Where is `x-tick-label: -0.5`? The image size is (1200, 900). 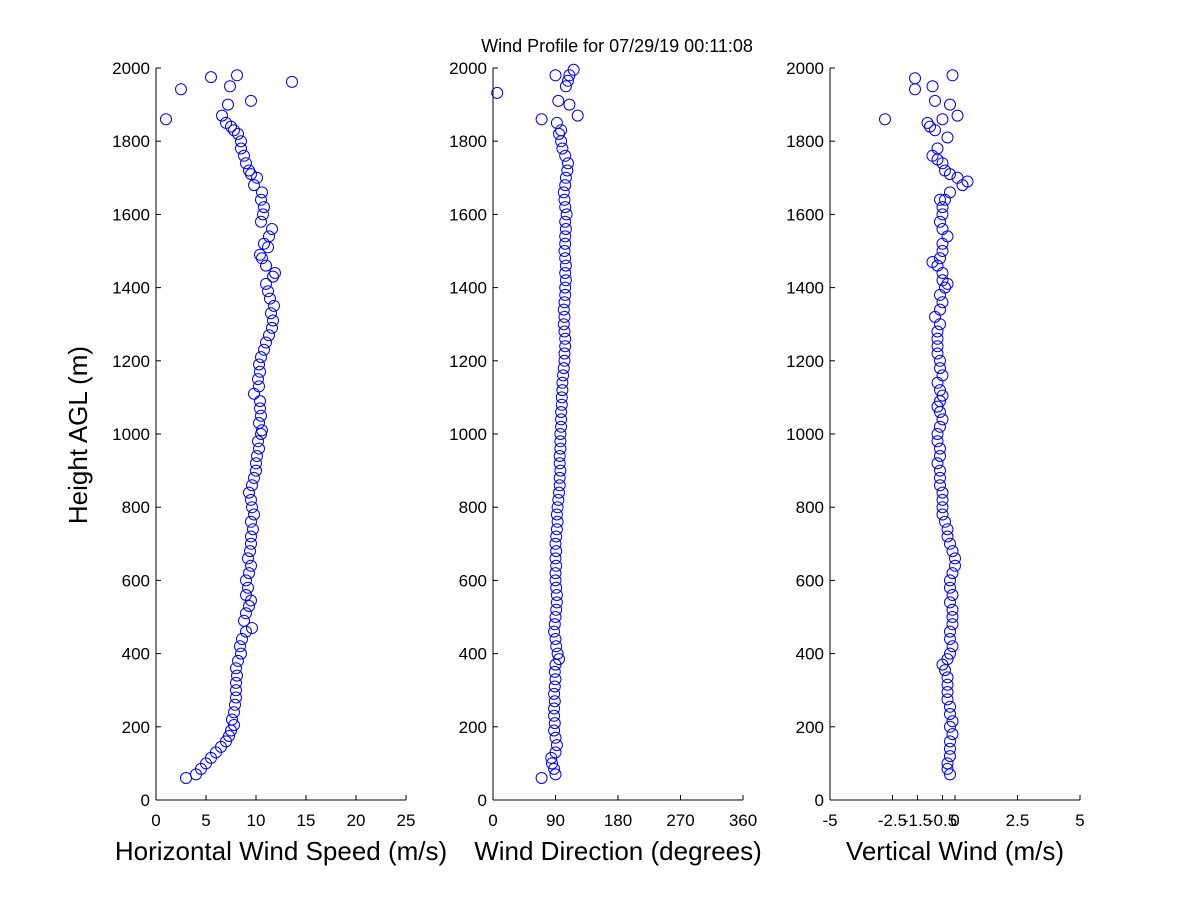 x-tick-label: -0.5 is located at coordinates (942, 820).